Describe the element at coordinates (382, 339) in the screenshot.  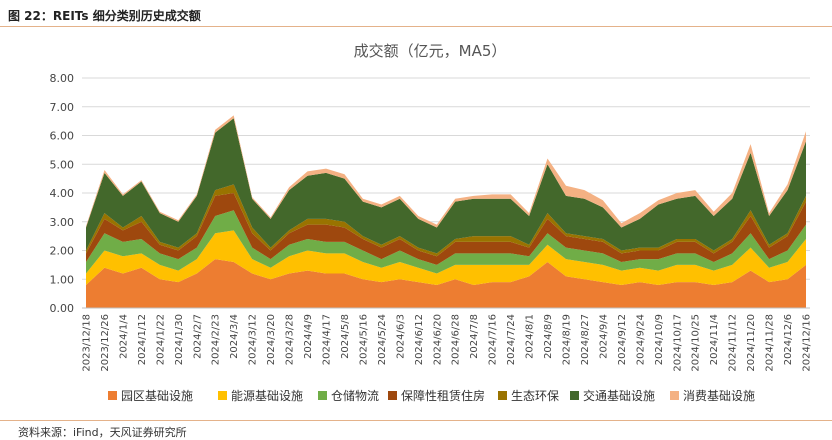
I see `x-tick-label: 2024/5/24` at that location.